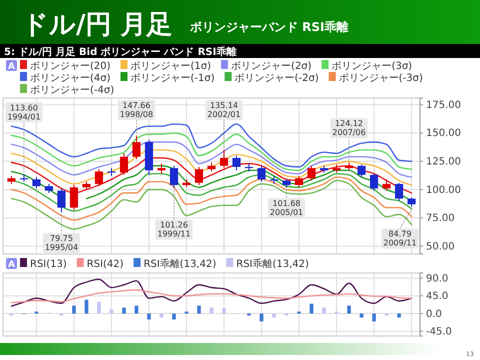 The height and width of the screenshot is (360, 480). What do you see at coordinates (172, 78) in the screenshot?
I see `legend-label: ボリンジャー(-1σ)` at bounding box center [172, 78].